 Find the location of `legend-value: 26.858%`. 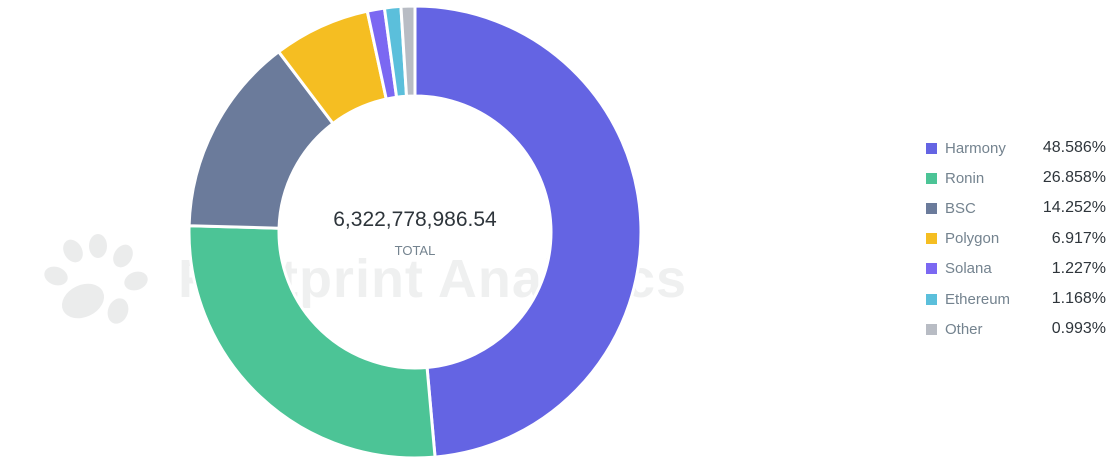

legend-value: 26.858% is located at coordinates (1074, 178).